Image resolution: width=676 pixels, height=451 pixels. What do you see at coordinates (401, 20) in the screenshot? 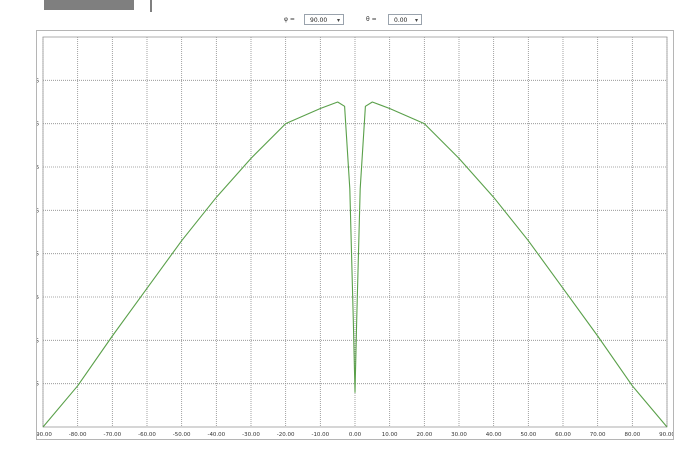
I see `offset-value: 0.00` at bounding box center [401, 20].